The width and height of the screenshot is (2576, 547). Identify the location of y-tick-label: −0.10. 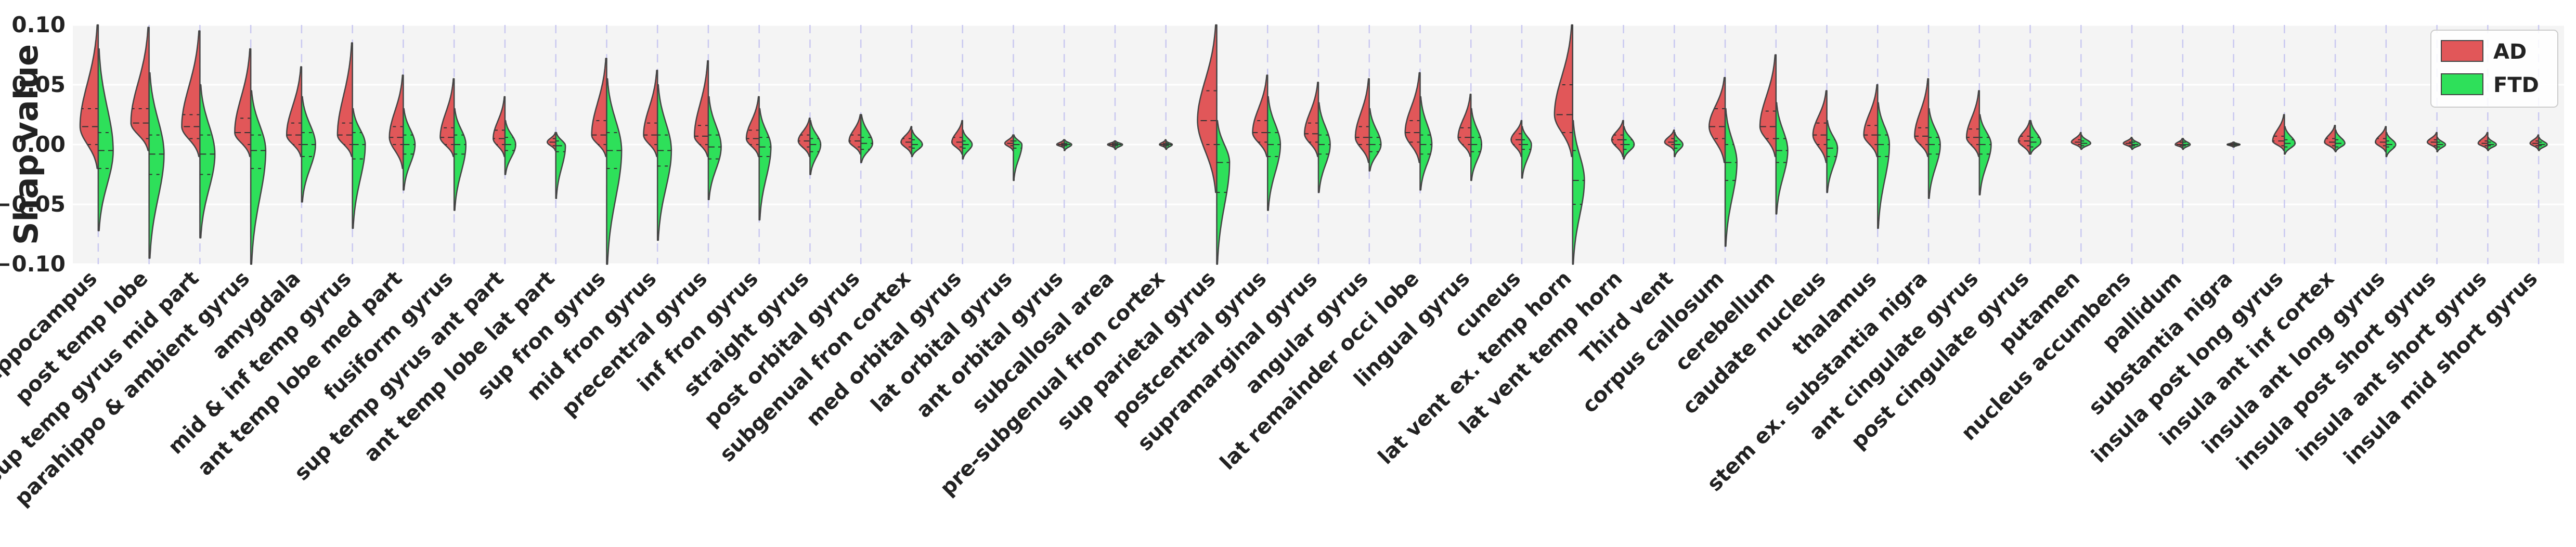
(33, 264).